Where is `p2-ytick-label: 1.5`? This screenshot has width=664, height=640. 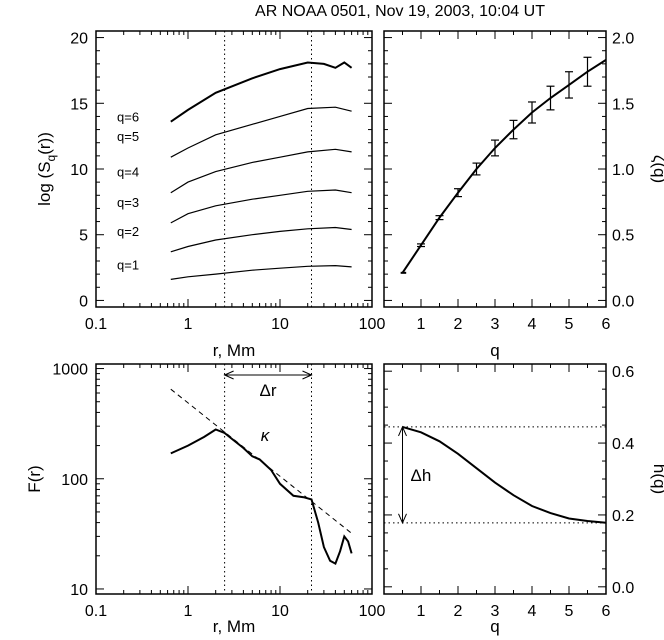 p2-ytick-label: 1.5 is located at coordinates (623, 104).